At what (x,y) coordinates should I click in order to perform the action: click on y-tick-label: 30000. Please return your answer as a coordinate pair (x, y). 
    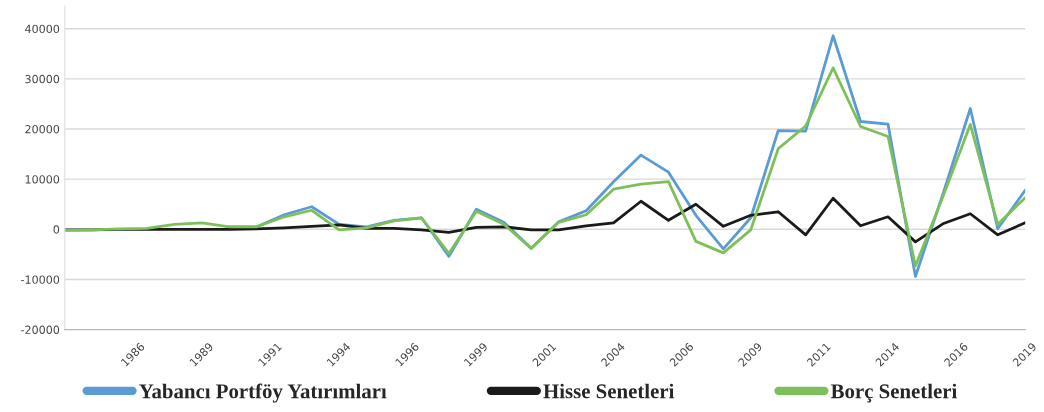
    Looking at the image, I should click on (42, 79).